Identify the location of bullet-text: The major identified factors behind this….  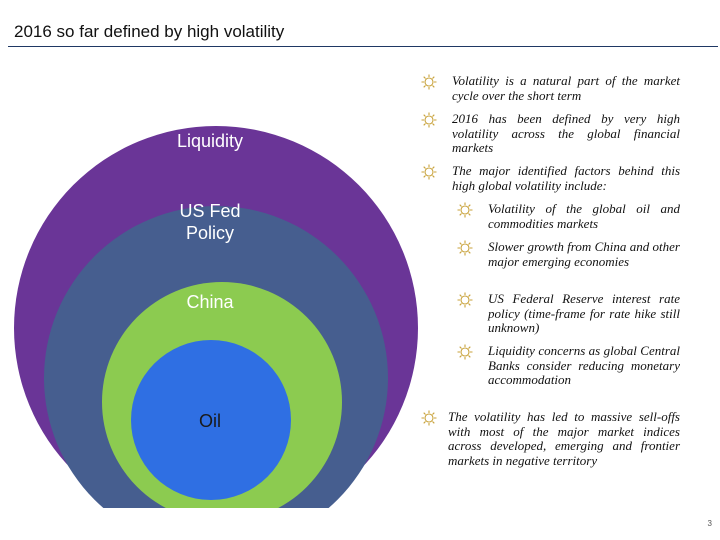
(566, 178).